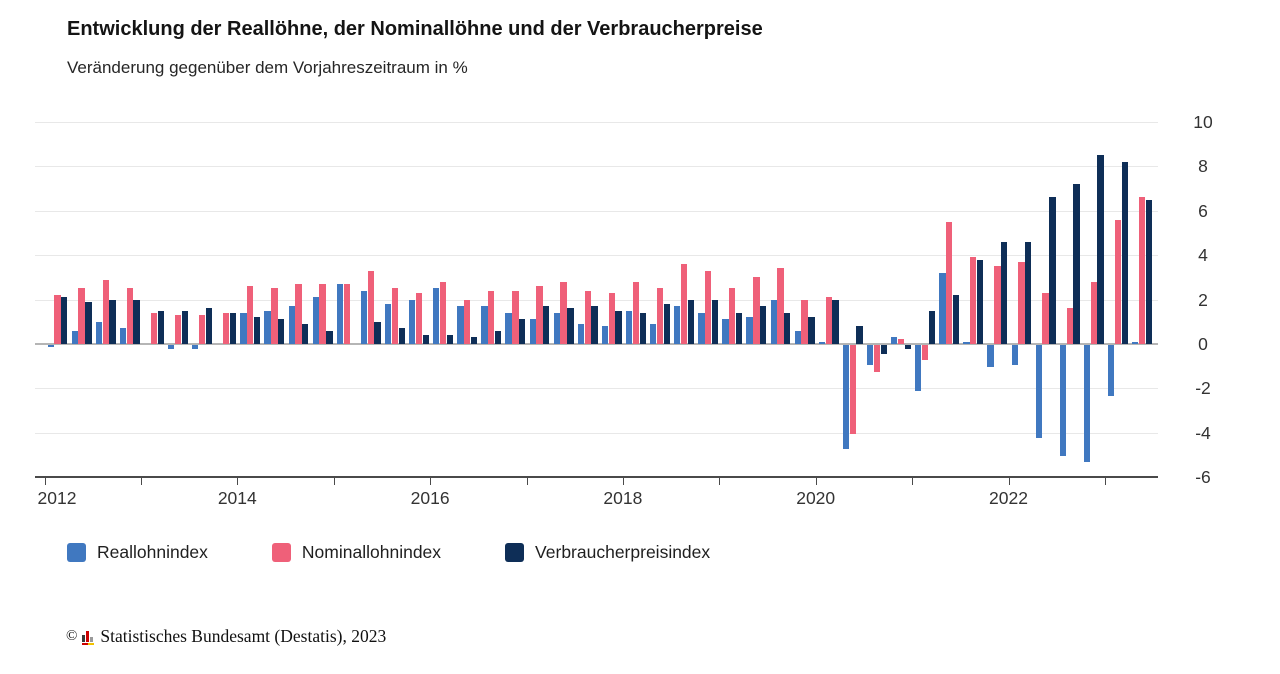 This screenshot has width=1280, height=674. What do you see at coordinates (532, 331) in the screenshot?
I see `bar-reallohnindex-2017-q1` at bounding box center [532, 331].